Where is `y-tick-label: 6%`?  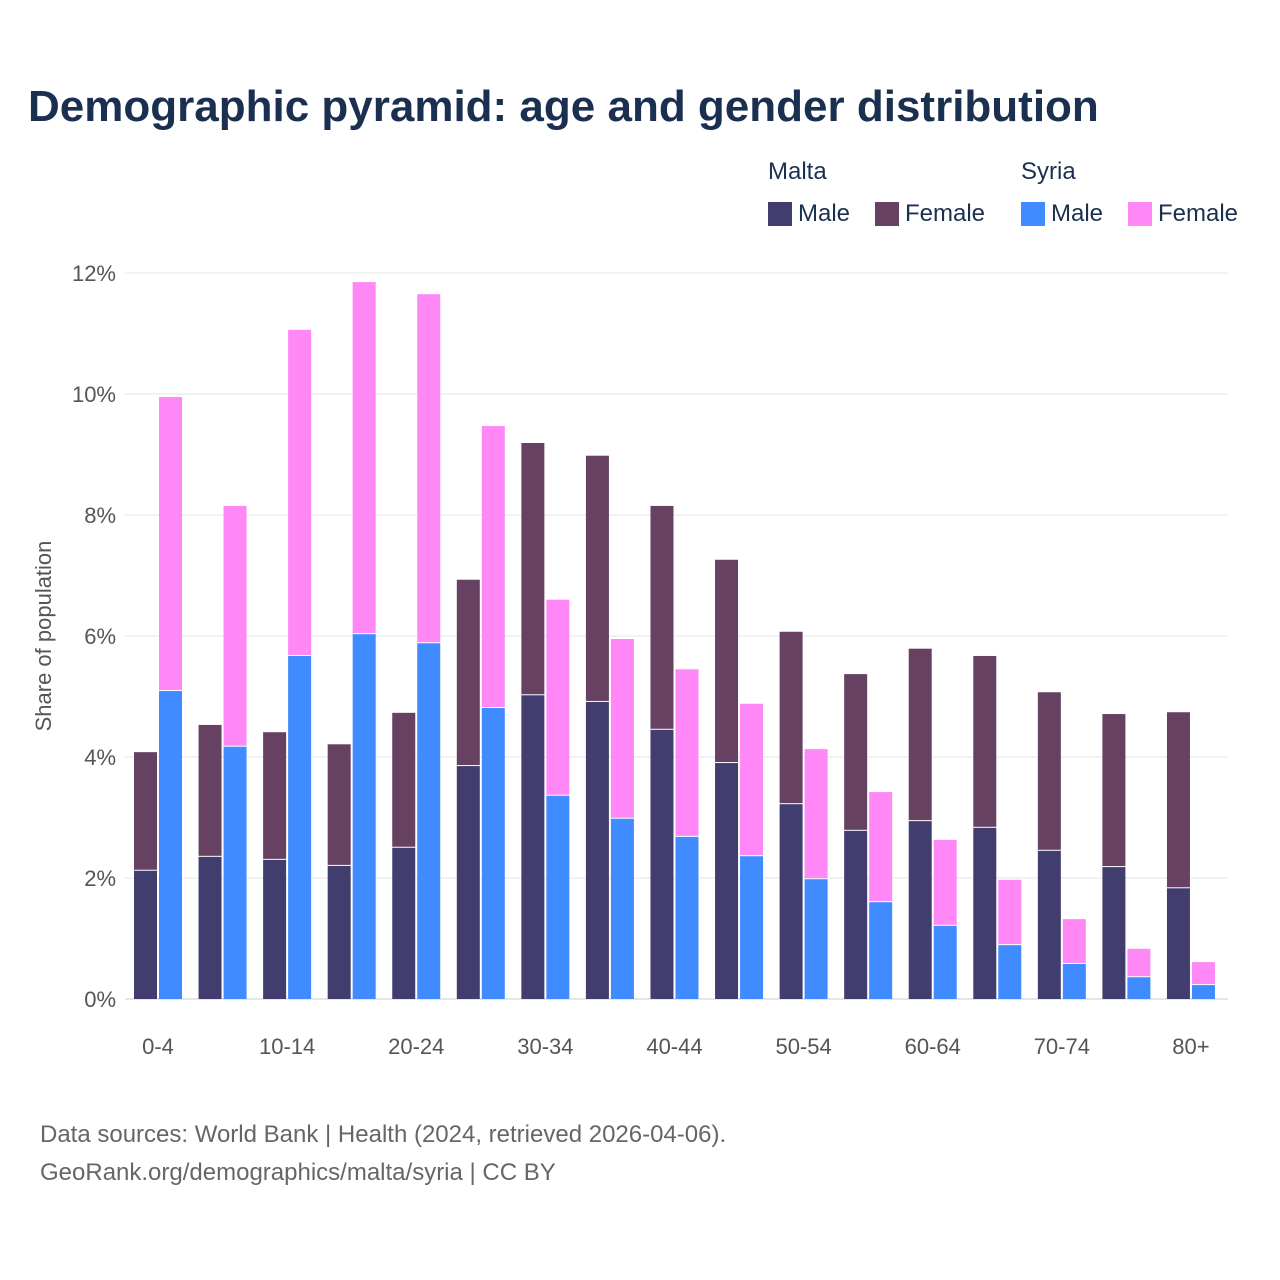
y-tick-label: 6% is located at coordinates (100, 636).